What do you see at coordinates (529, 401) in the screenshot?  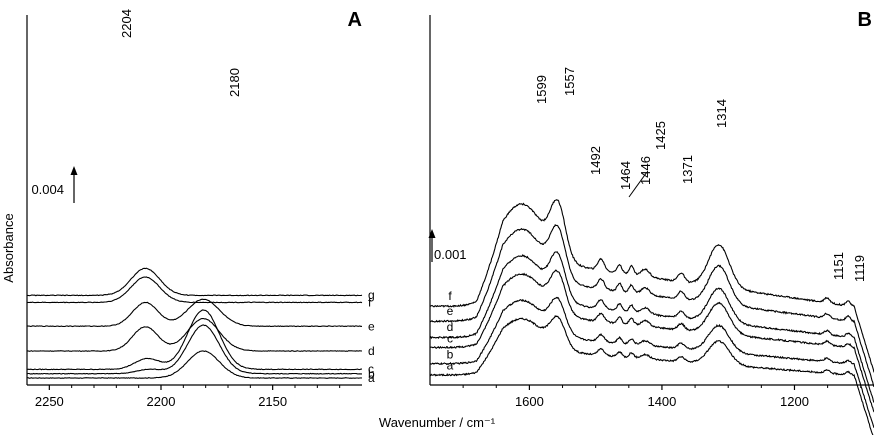 I see `panel-b-x-tick-label: 1600` at bounding box center [529, 401].